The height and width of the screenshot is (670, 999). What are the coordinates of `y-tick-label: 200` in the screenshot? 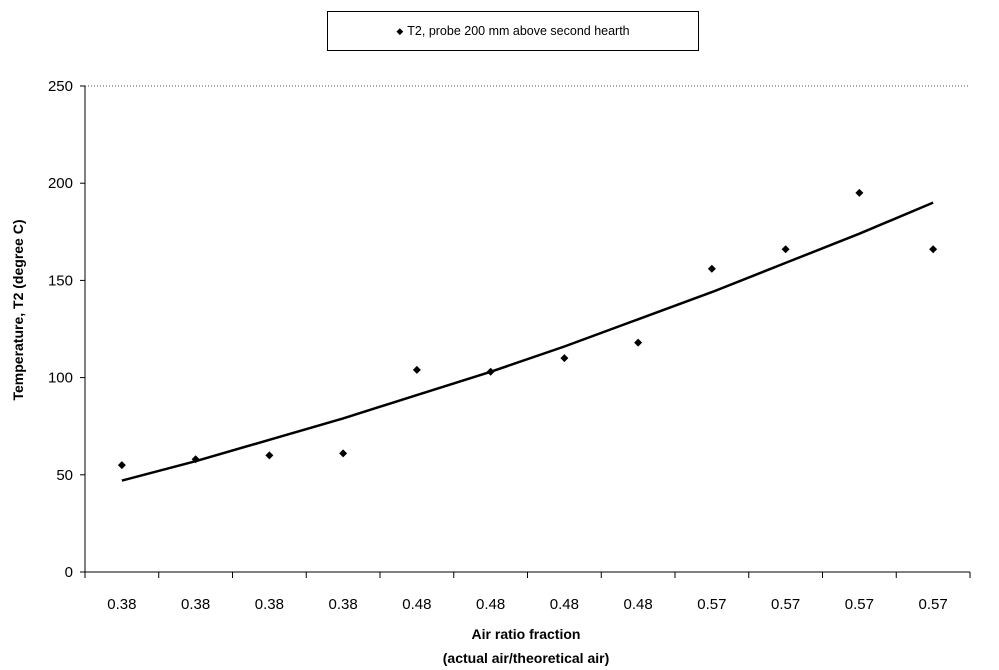 It's located at (60, 183).